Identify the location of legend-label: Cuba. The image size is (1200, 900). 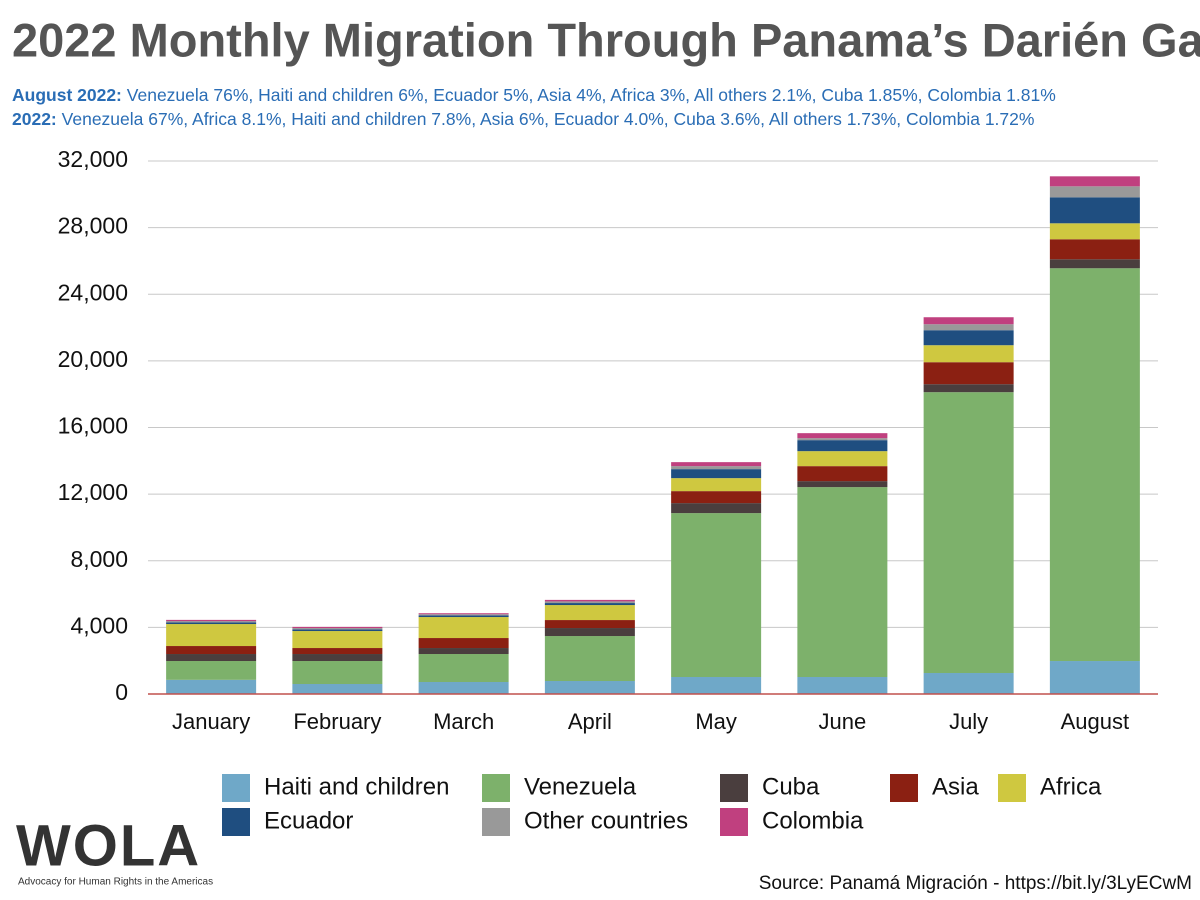
(791, 786).